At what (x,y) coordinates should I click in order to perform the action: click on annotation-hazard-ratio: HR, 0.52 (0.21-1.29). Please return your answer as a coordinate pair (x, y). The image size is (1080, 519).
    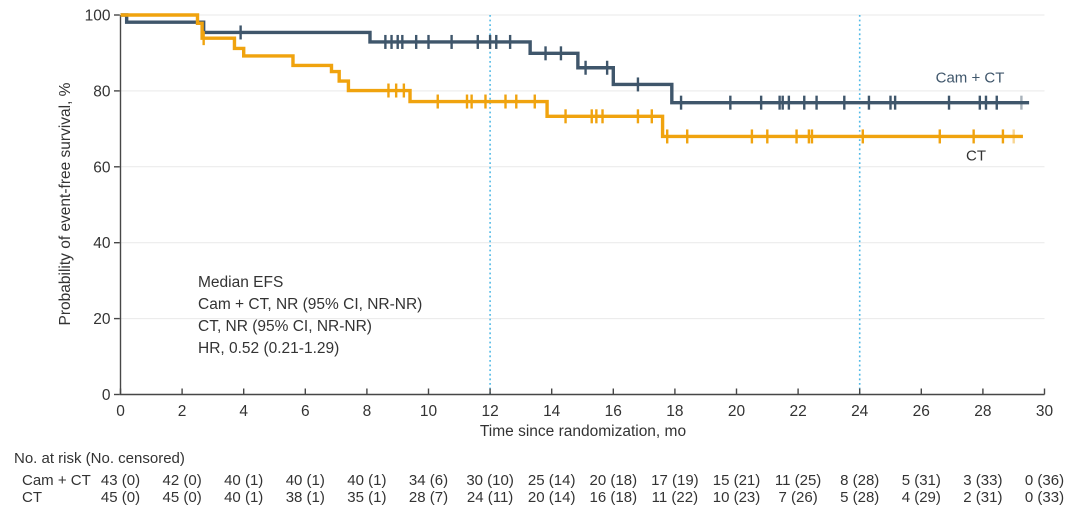
    Looking at the image, I should click on (269, 348).